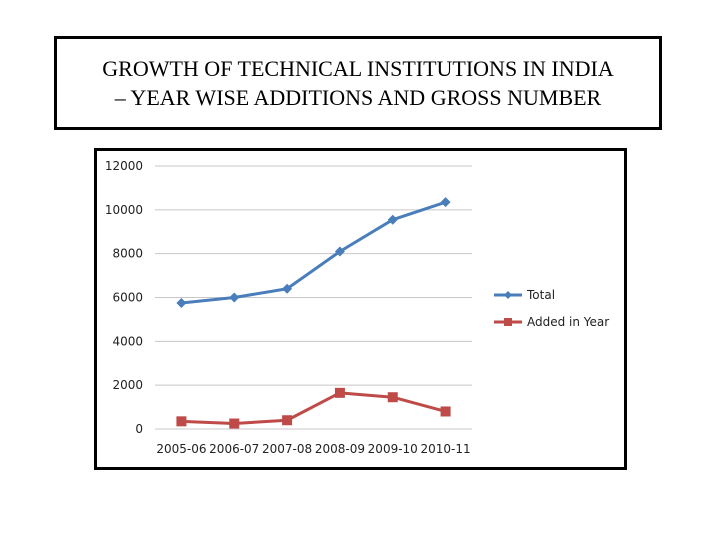 The height and width of the screenshot is (540, 720). I want to click on x-tick-label-2: 2007-08, so click(287, 449).